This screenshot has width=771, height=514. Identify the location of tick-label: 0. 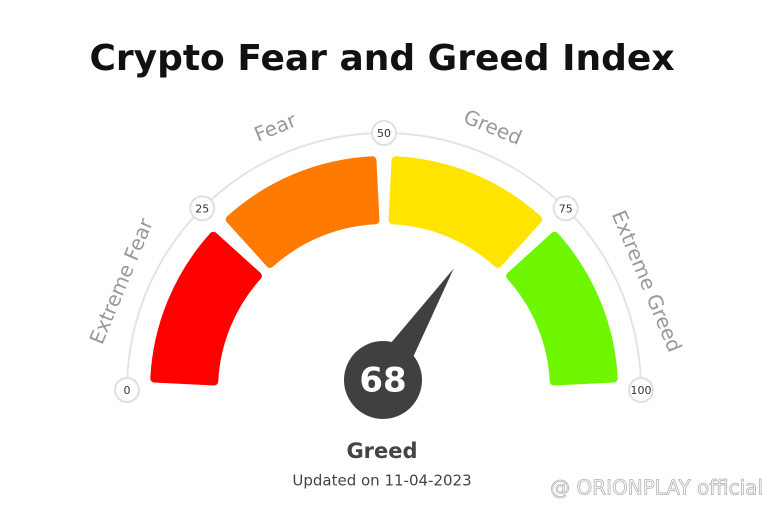
(127, 390).